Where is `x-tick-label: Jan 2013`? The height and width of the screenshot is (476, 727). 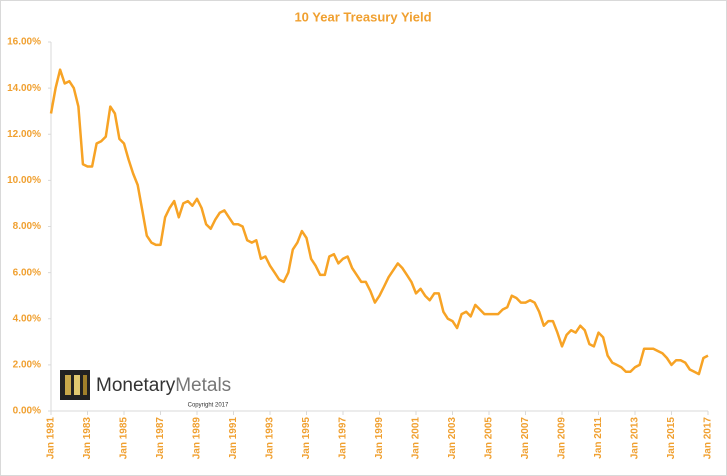 x-tick-label: Jan 2013 is located at coordinates (635, 438).